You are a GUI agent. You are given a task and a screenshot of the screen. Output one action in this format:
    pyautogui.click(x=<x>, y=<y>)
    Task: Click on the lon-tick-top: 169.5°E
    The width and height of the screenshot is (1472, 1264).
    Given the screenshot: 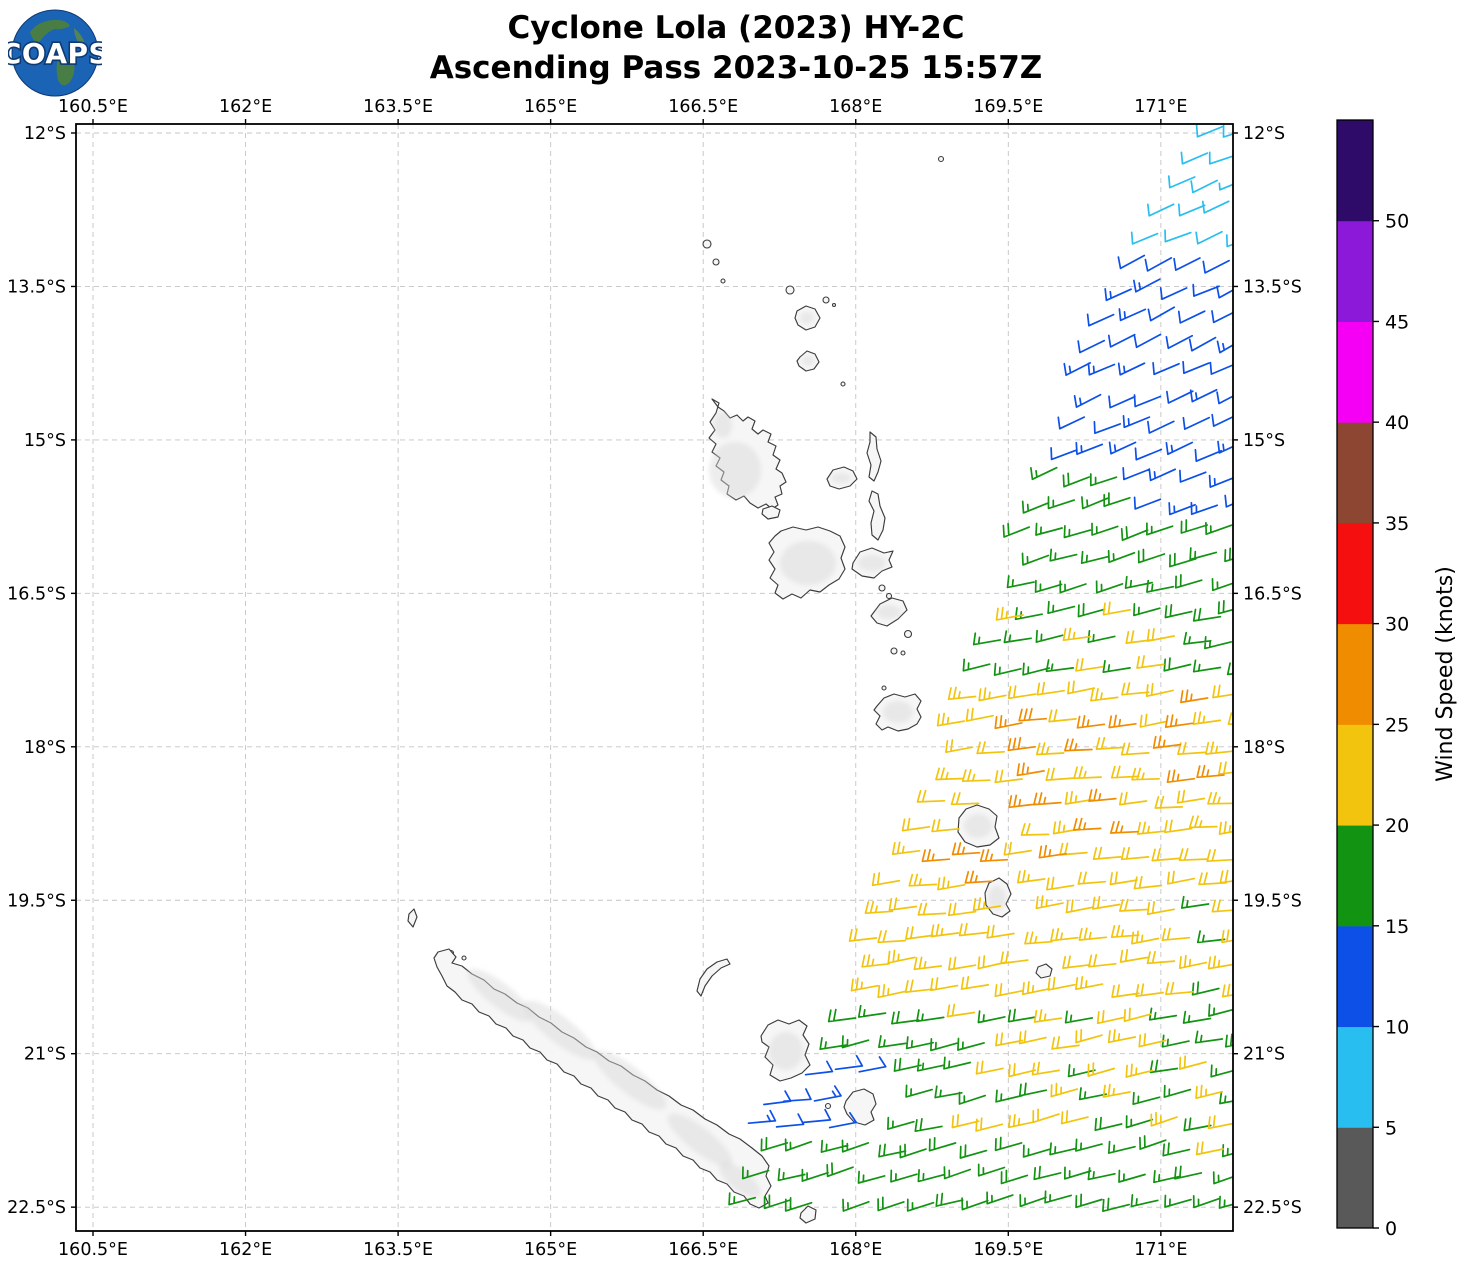 What is the action you would take?
    pyautogui.click(x=1008, y=107)
    